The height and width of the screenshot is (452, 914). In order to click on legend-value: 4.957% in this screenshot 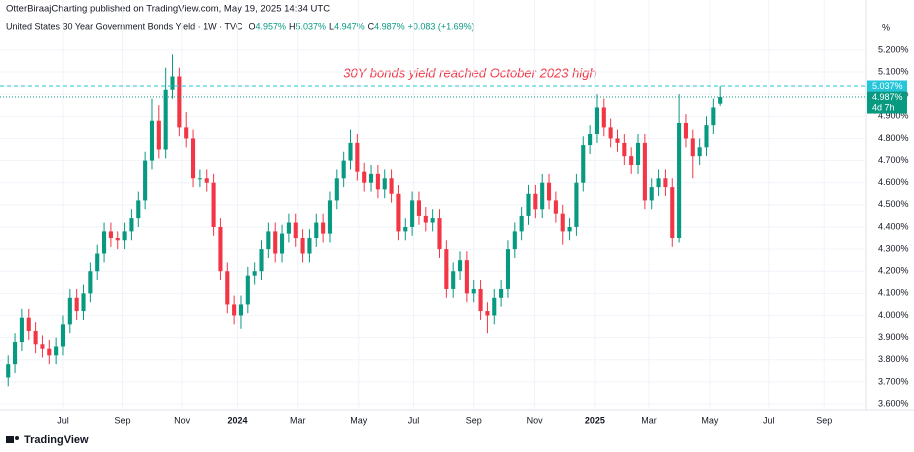, I will do `click(270, 26)`.